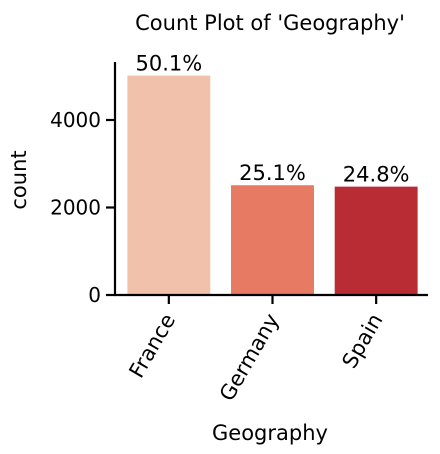 The image size is (440, 454). I want to click on bar-label-germany: 25.1%, so click(272, 173).